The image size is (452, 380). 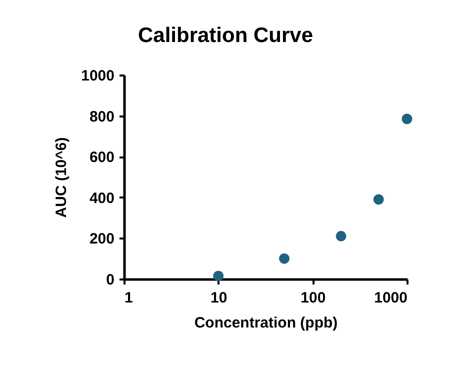 What do you see at coordinates (391, 298) in the screenshot?
I see `x-tick-label: 1000` at bounding box center [391, 298].